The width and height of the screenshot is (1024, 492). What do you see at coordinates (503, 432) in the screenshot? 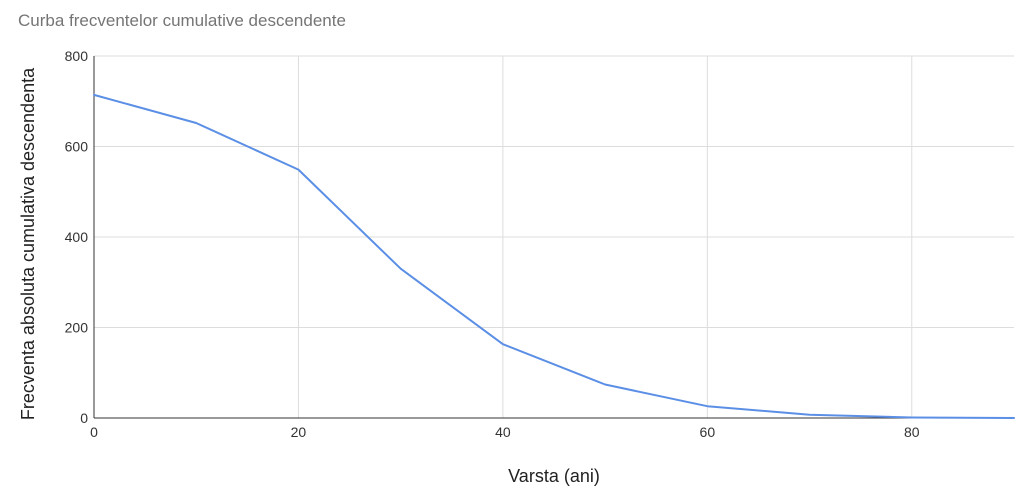
I see `x-tick-label: 40` at bounding box center [503, 432].